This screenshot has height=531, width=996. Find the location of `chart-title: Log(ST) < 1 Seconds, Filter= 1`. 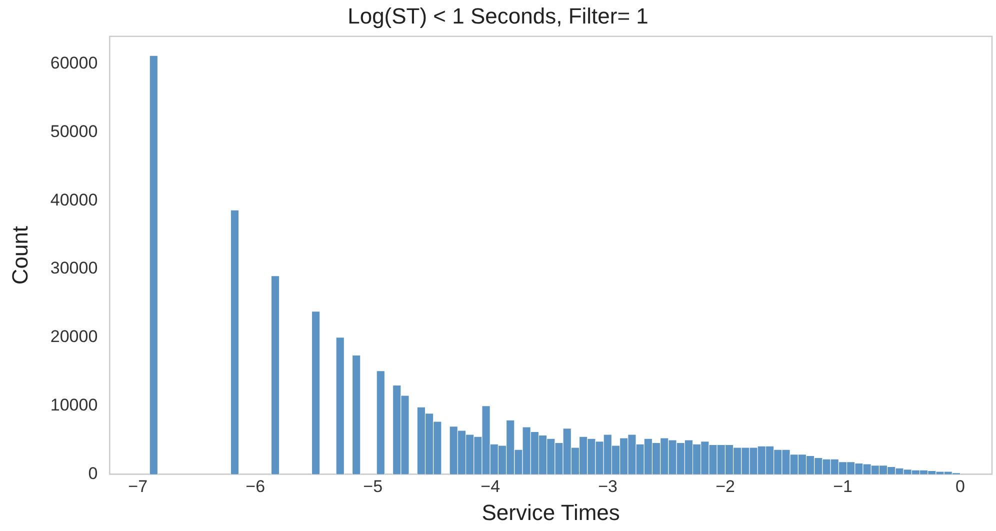

chart-title: Log(ST) < 1 Seconds, Filter= 1 is located at coordinates (498, 15).